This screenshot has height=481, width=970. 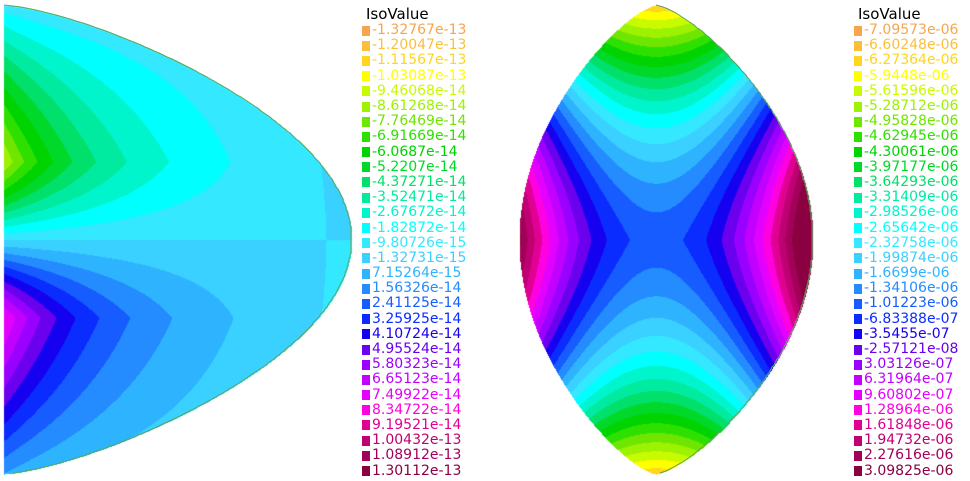 I want to click on legend-label: -7.76469e-14, so click(x=419, y=121).